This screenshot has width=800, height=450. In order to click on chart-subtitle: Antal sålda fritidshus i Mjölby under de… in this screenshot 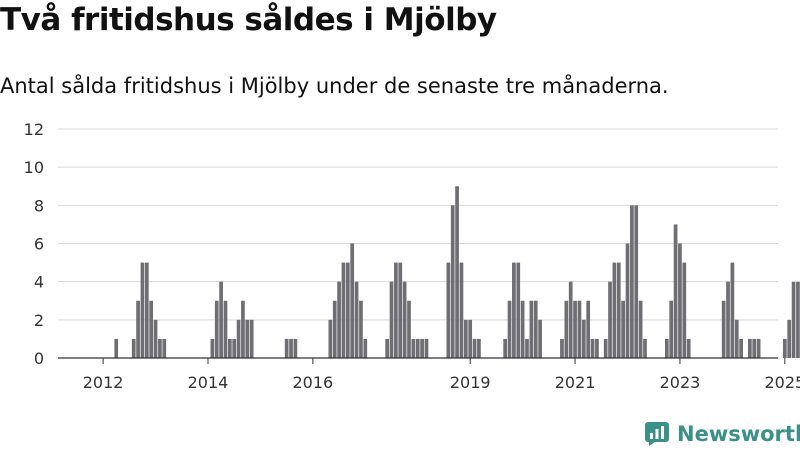, I will do `click(334, 86)`.